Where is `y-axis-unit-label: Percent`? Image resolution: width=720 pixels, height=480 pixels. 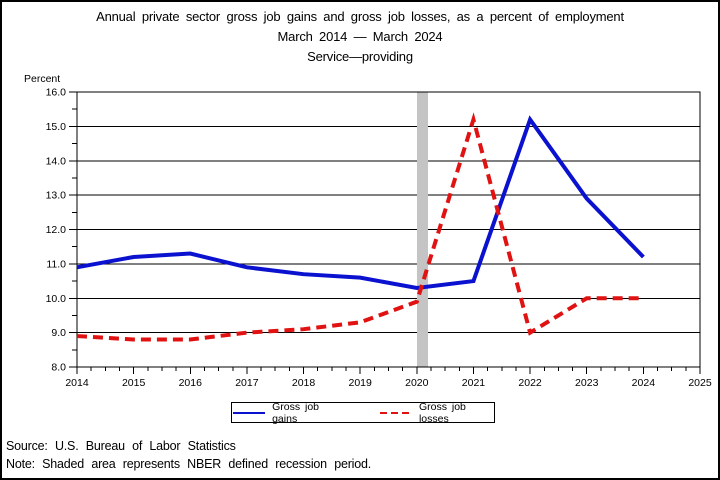 y-axis-unit-label: Percent is located at coordinates (42, 79).